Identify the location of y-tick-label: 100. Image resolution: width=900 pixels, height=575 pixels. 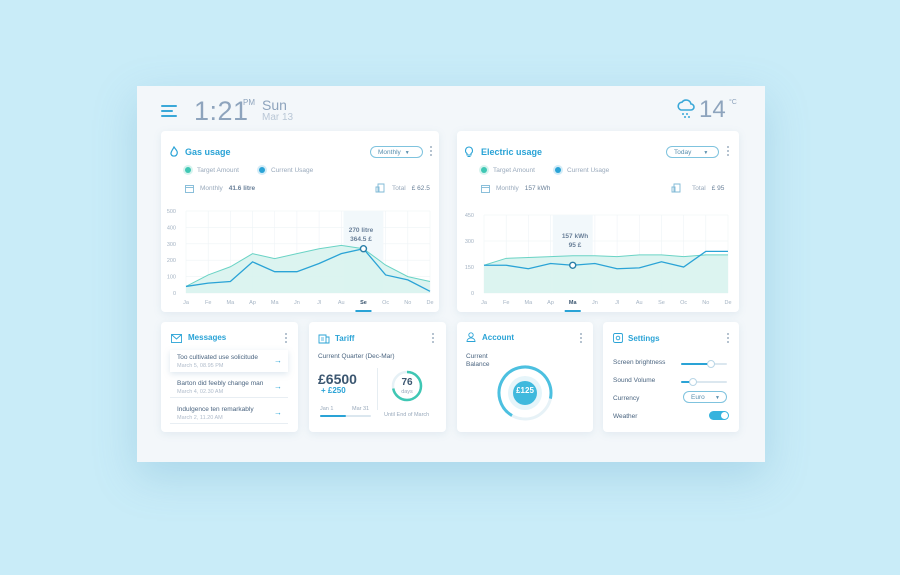
(171, 278).